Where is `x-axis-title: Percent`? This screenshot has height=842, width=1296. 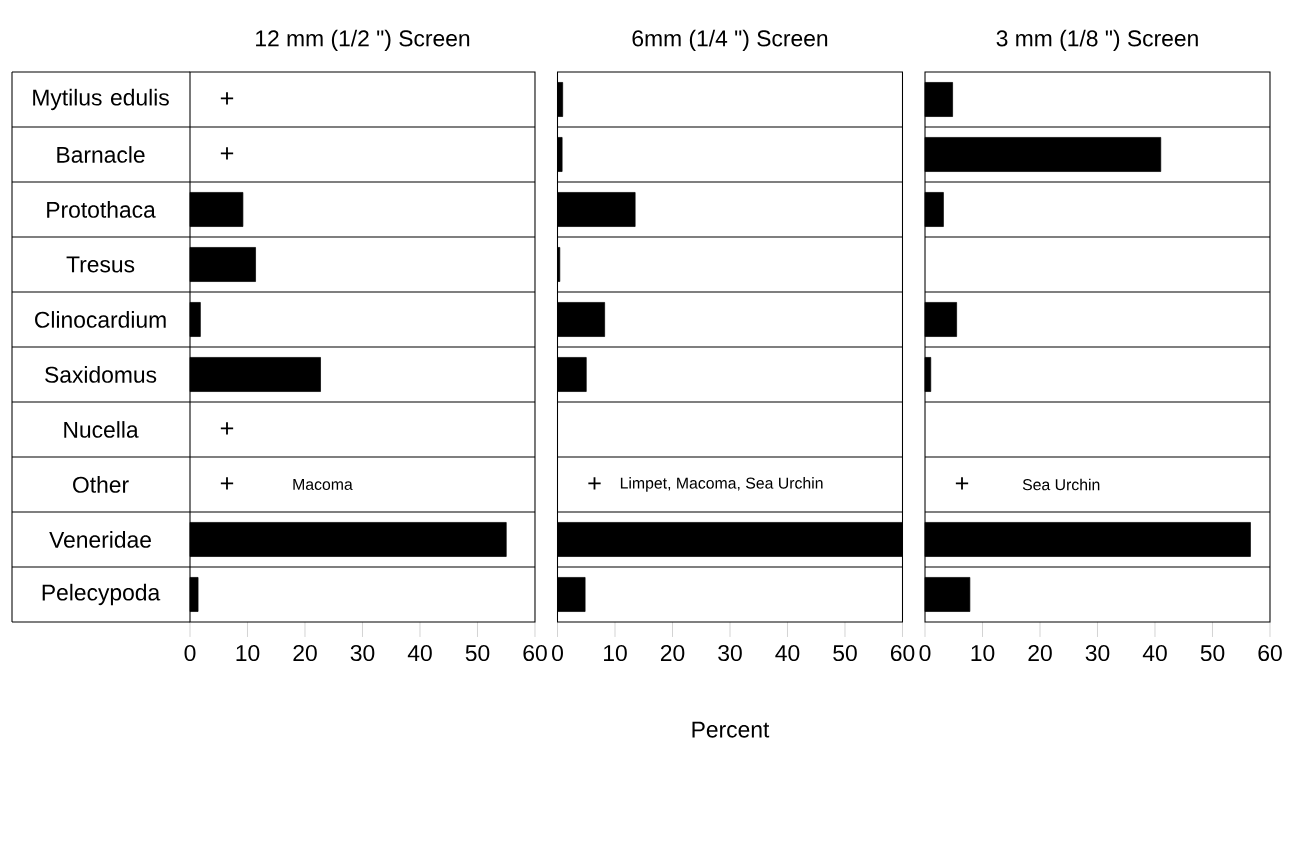 x-axis-title: Percent is located at coordinates (731, 729).